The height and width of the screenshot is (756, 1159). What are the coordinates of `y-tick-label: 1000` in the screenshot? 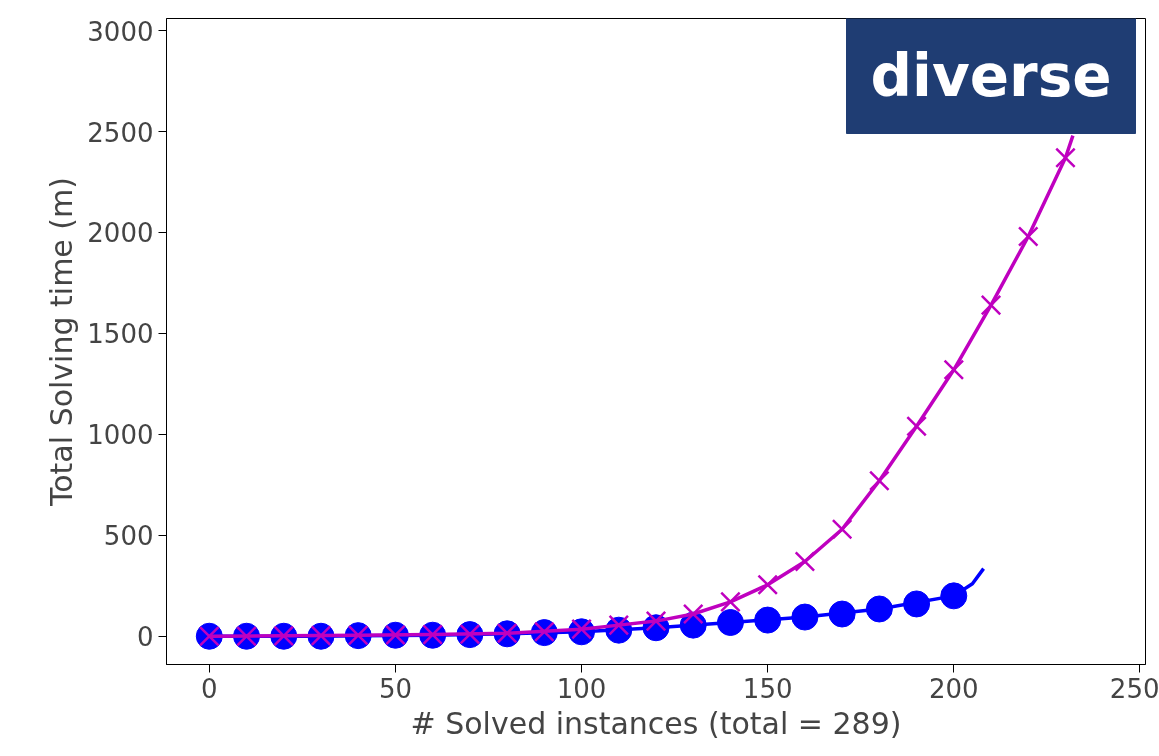 It's located at (120, 435).